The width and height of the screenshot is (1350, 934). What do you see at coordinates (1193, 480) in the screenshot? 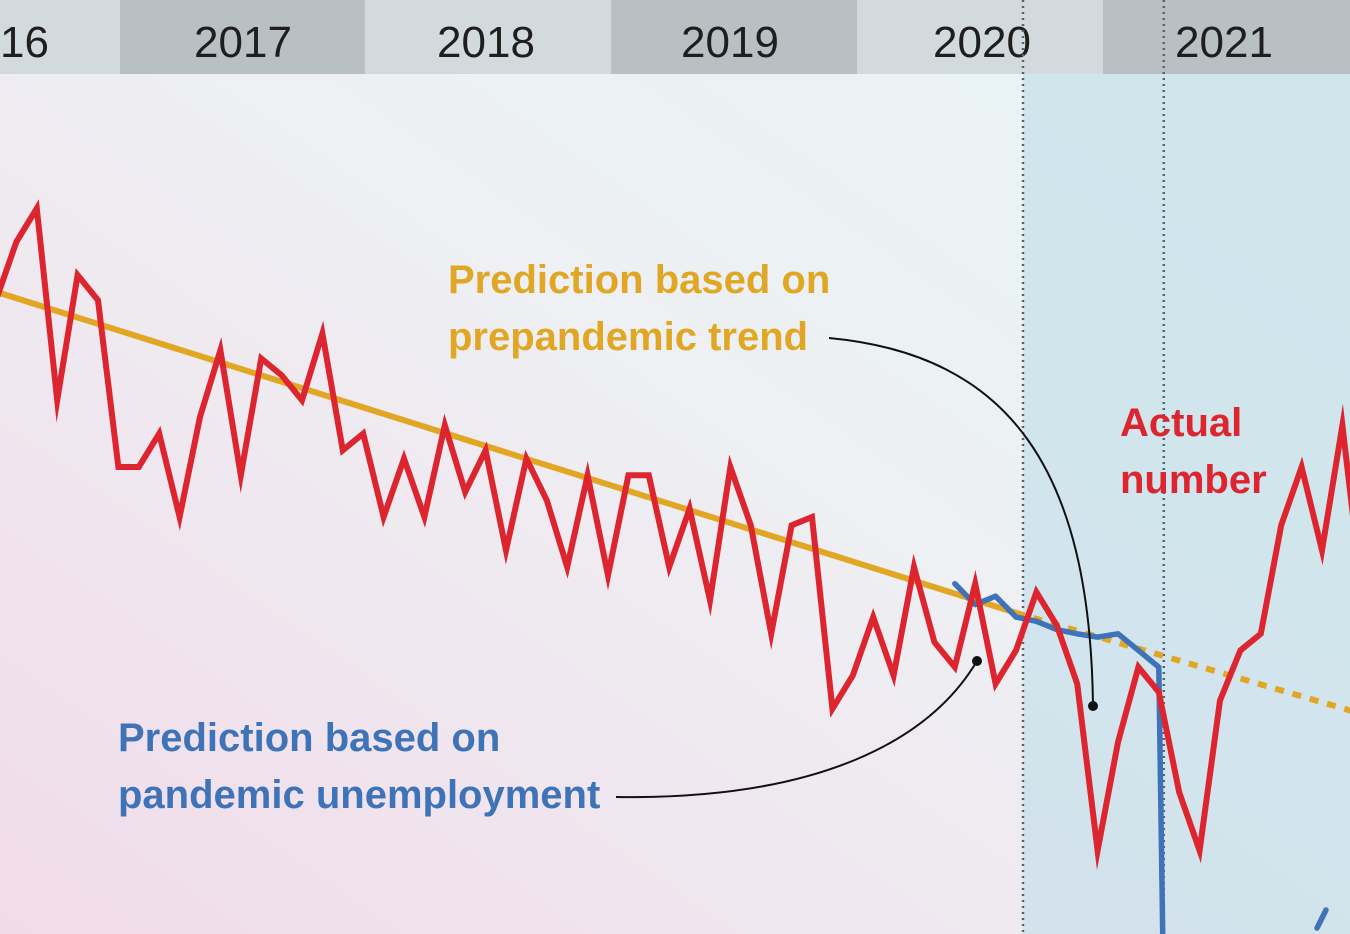
I see `annotation-actual-line2: number` at bounding box center [1193, 480].